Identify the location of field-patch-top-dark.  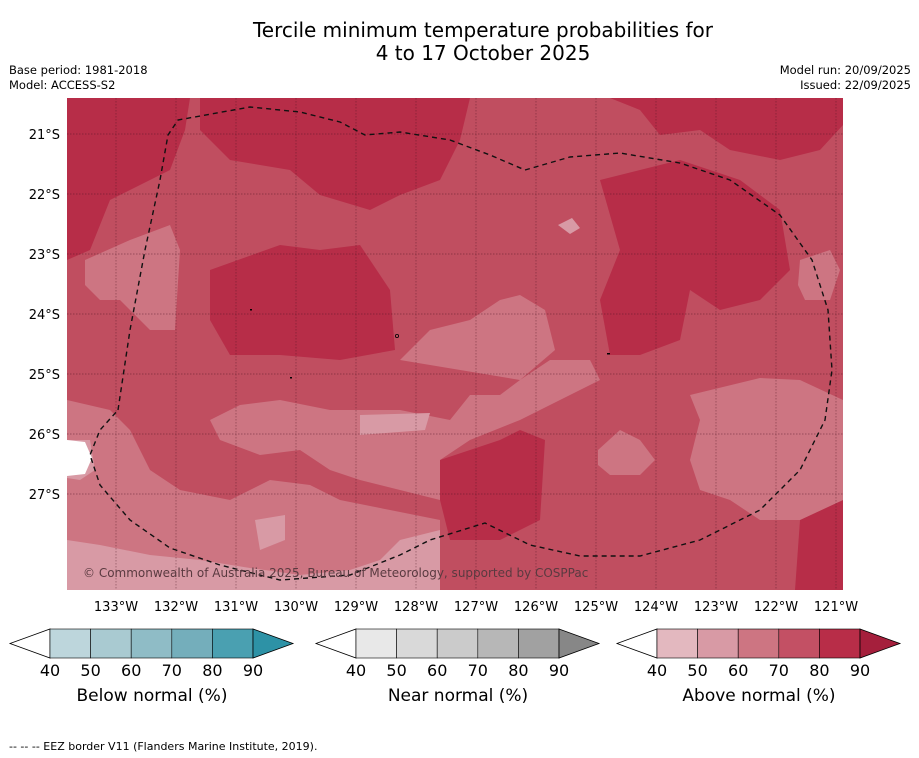
(455, 129).